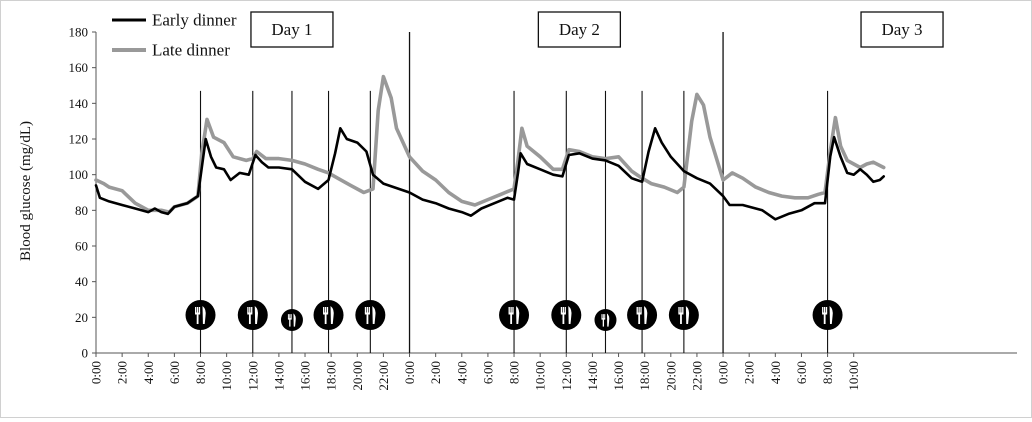 This screenshot has height=422, width=1032. I want to click on y-tick-label: 0, so click(85, 353).